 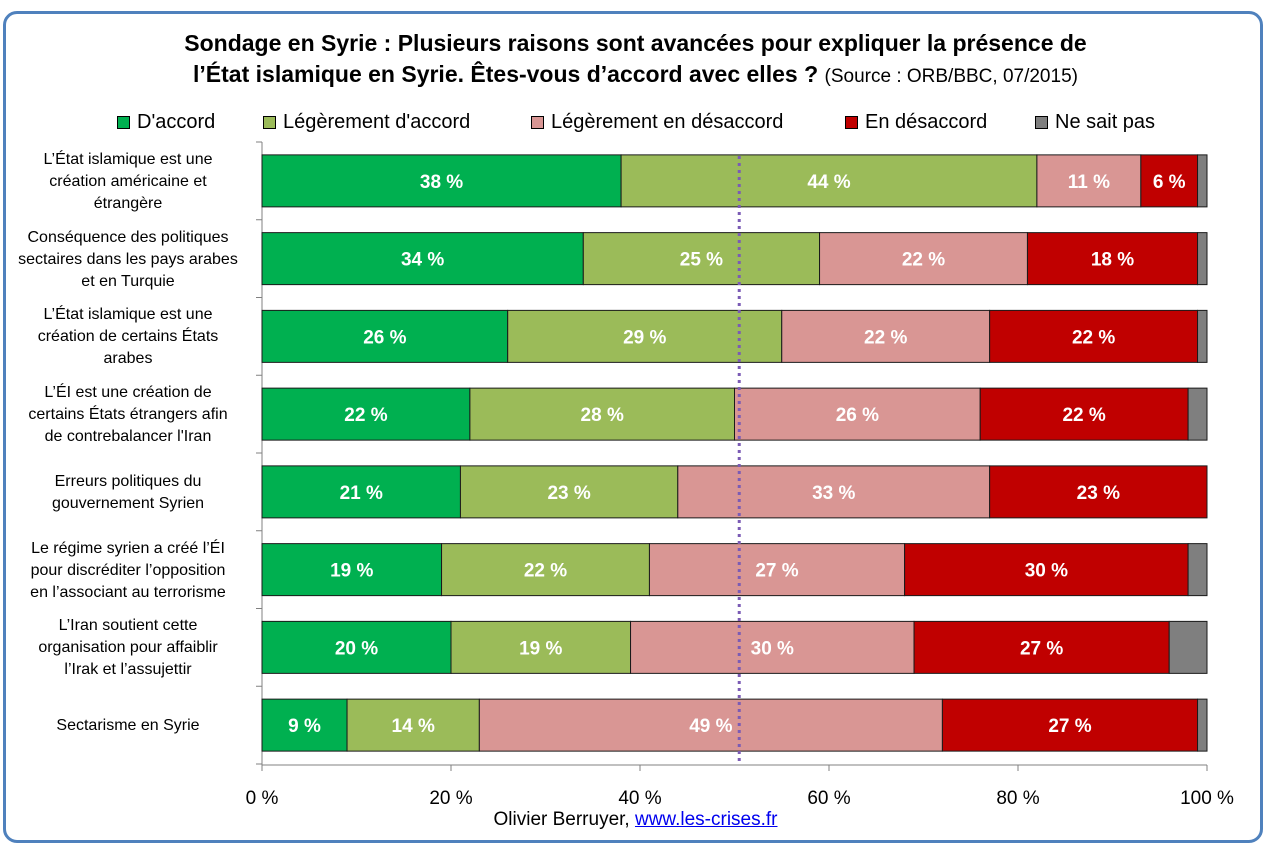 What do you see at coordinates (926, 122) in the screenshot?
I see `legend-label: En désaccord` at bounding box center [926, 122].